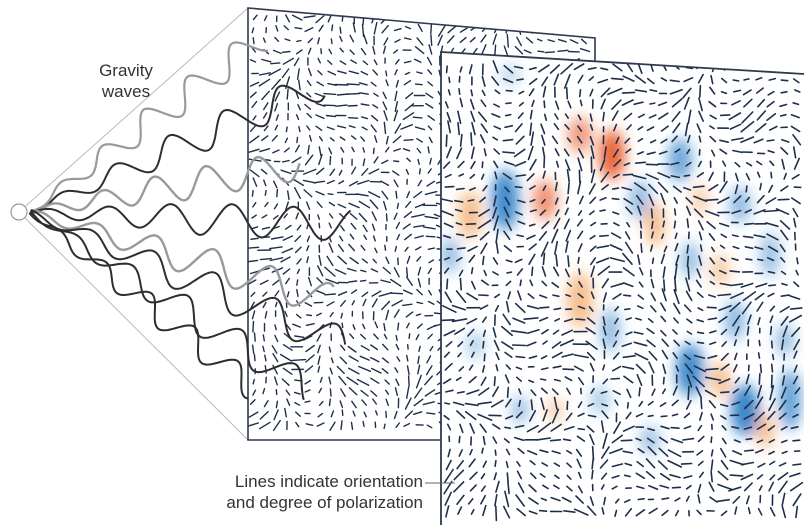 The image size is (804, 525). What do you see at coordinates (740, 205) in the screenshot?
I see `temperature-spot` at bounding box center [740, 205].